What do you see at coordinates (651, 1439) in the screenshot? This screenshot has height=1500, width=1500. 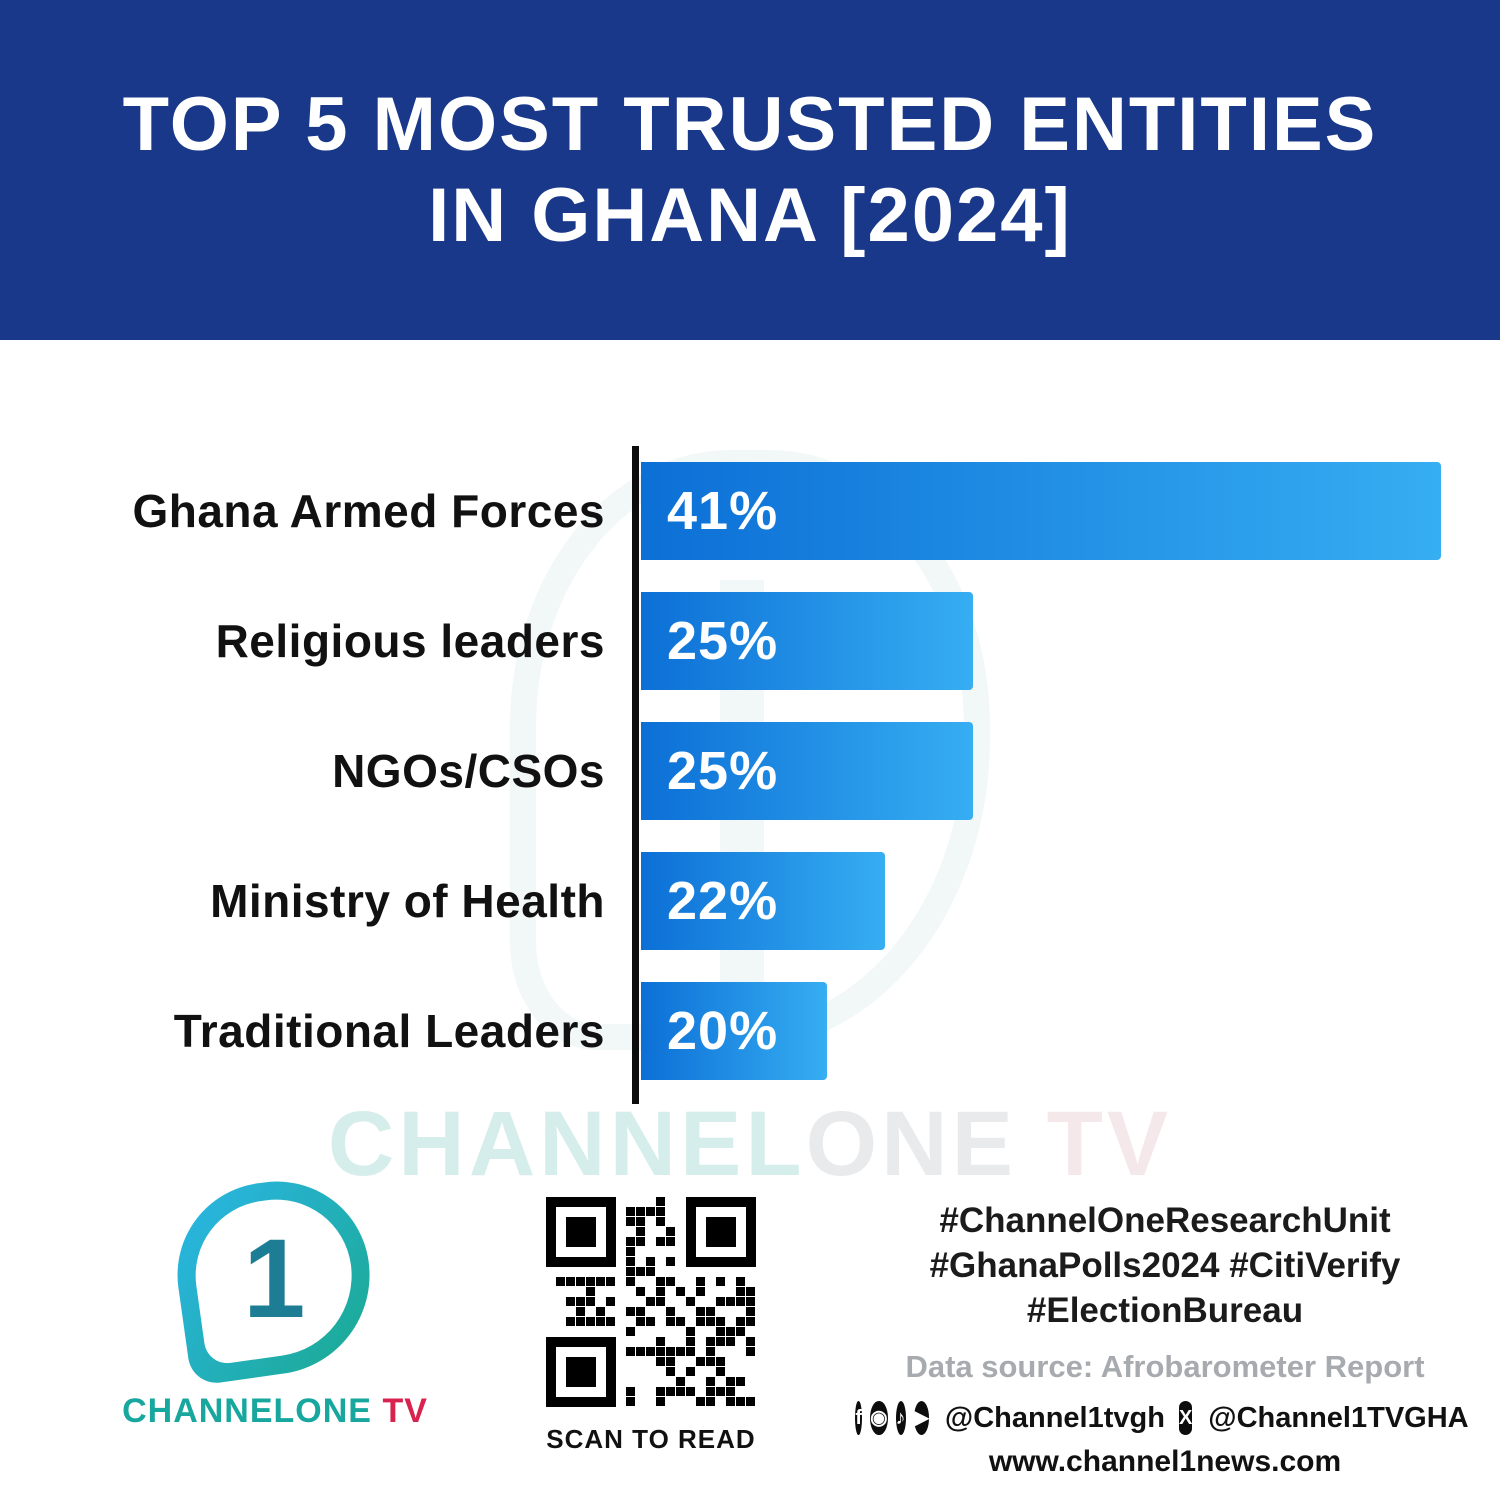 I see `qr-caption: SCAN TO READ` at bounding box center [651, 1439].